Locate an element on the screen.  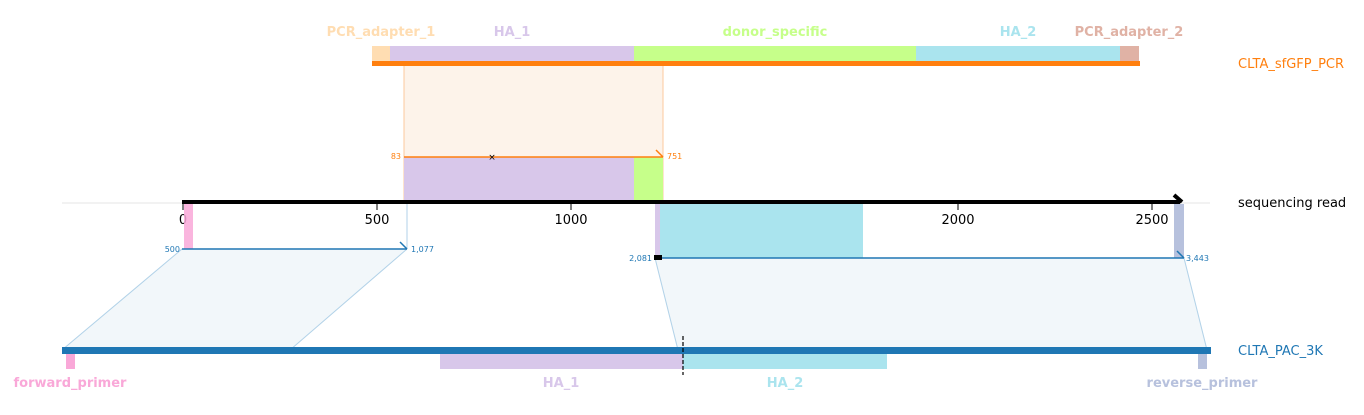
top-feature-pcr-adapter-2-bar is located at coordinates (1129, 54).